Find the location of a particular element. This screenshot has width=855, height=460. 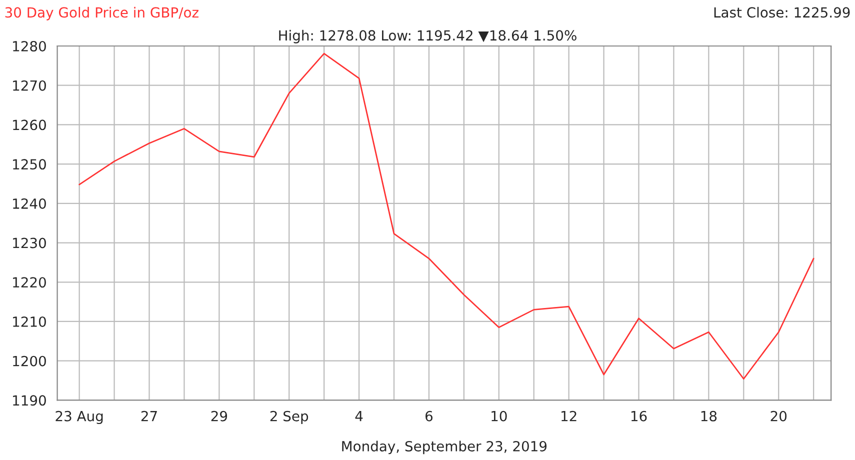

y-tick-label: 1230 is located at coordinates (29, 243).